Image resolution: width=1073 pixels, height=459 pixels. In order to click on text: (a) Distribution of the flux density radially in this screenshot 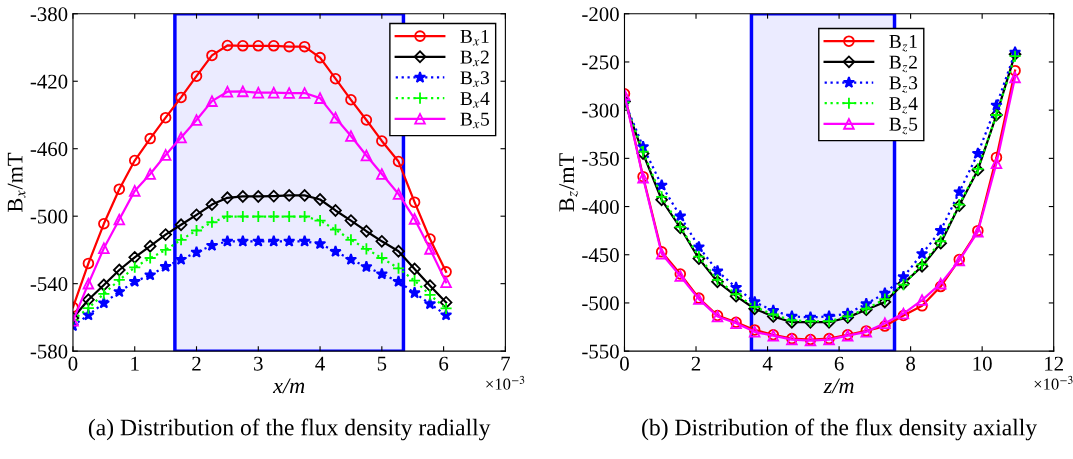, I will do `click(289, 429)`.